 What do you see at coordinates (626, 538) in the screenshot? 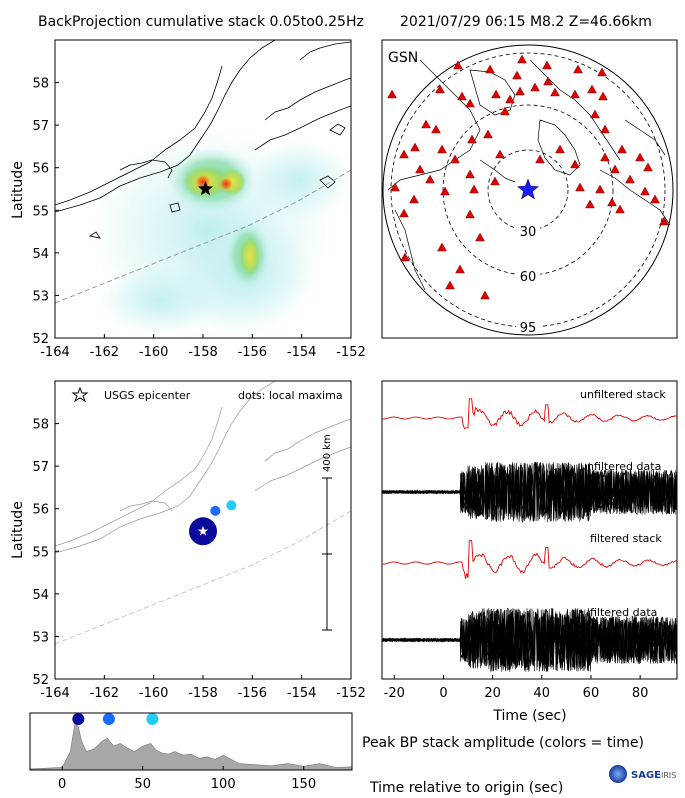
I see `trace-label: filtered stack` at bounding box center [626, 538].